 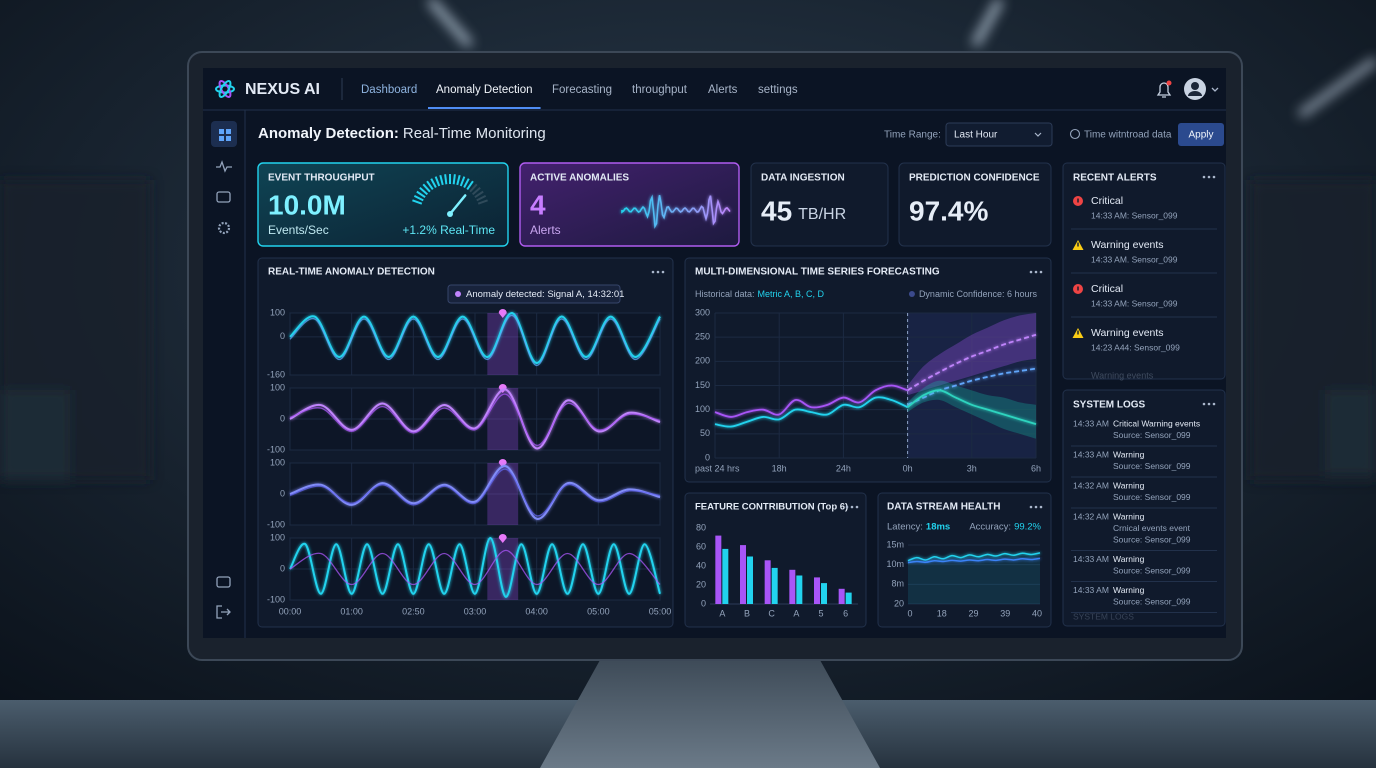 What do you see at coordinates (475, 611) in the screenshot?
I see `x-tick-label: 03:00` at bounding box center [475, 611].